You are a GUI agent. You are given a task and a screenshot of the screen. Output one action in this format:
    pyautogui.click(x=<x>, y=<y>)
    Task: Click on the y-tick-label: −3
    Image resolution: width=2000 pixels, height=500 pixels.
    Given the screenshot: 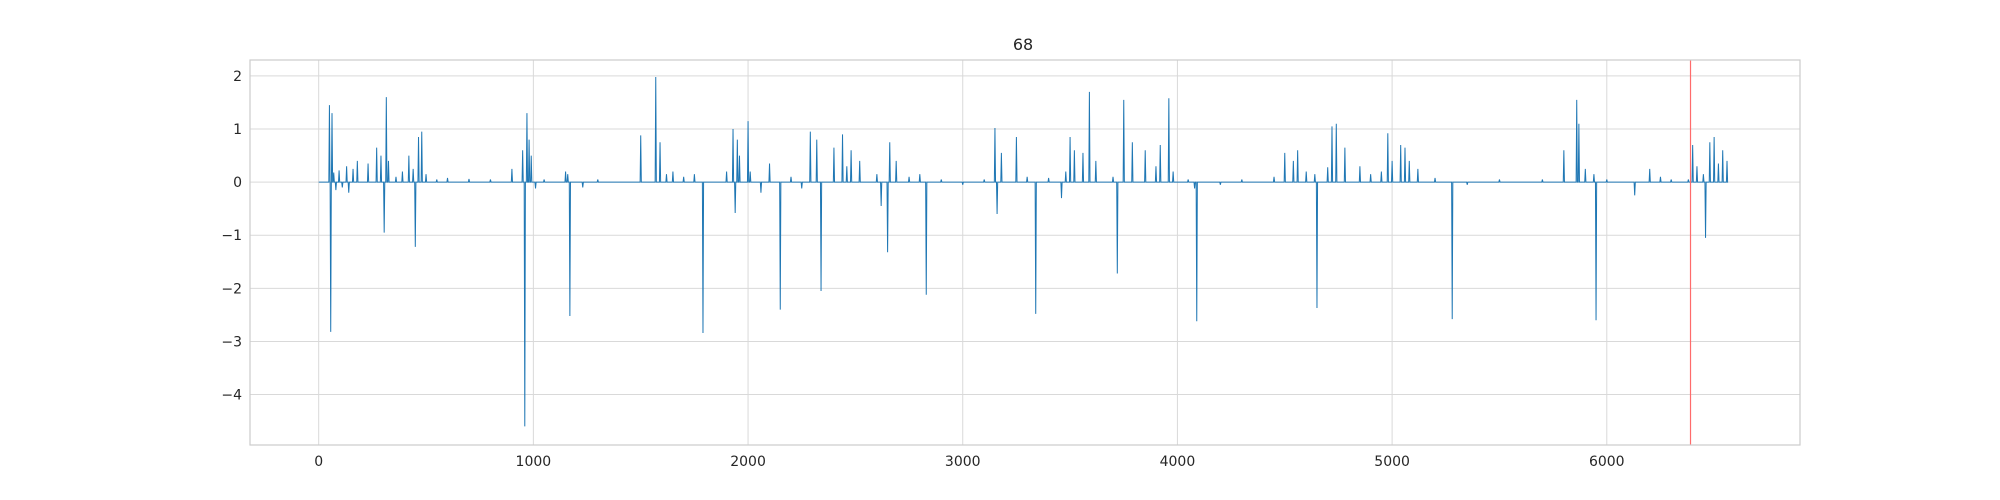 What is the action you would take?
    pyautogui.click(x=231, y=342)
    